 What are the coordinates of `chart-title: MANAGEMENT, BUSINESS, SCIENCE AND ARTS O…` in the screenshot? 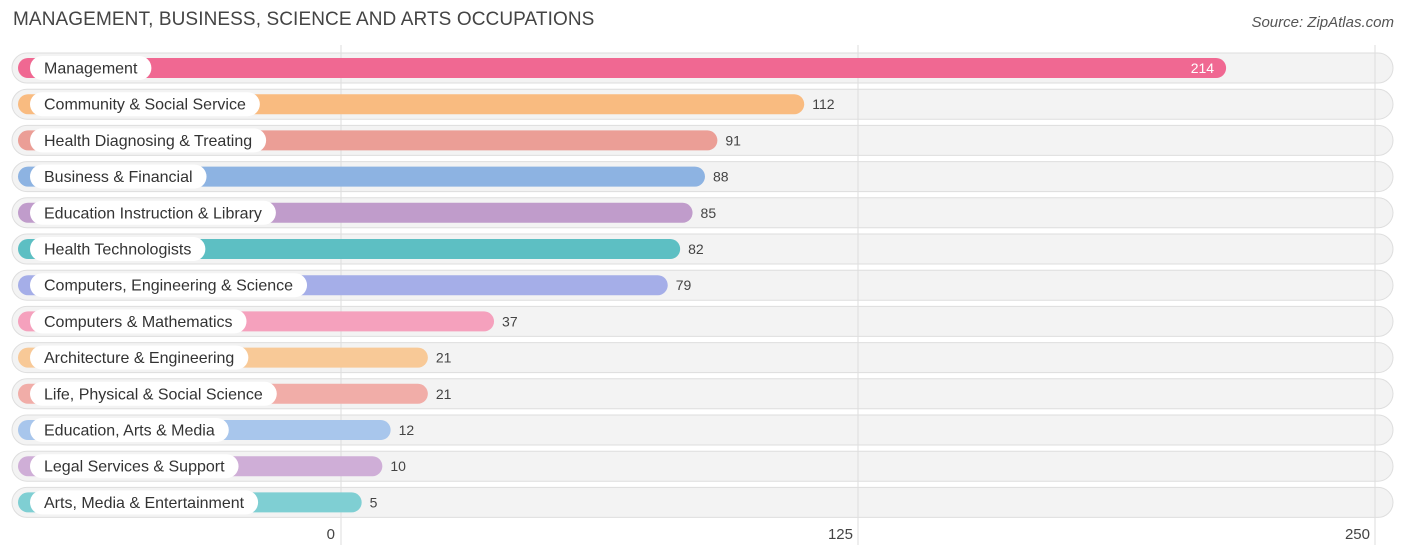 It's located at (304, 19).